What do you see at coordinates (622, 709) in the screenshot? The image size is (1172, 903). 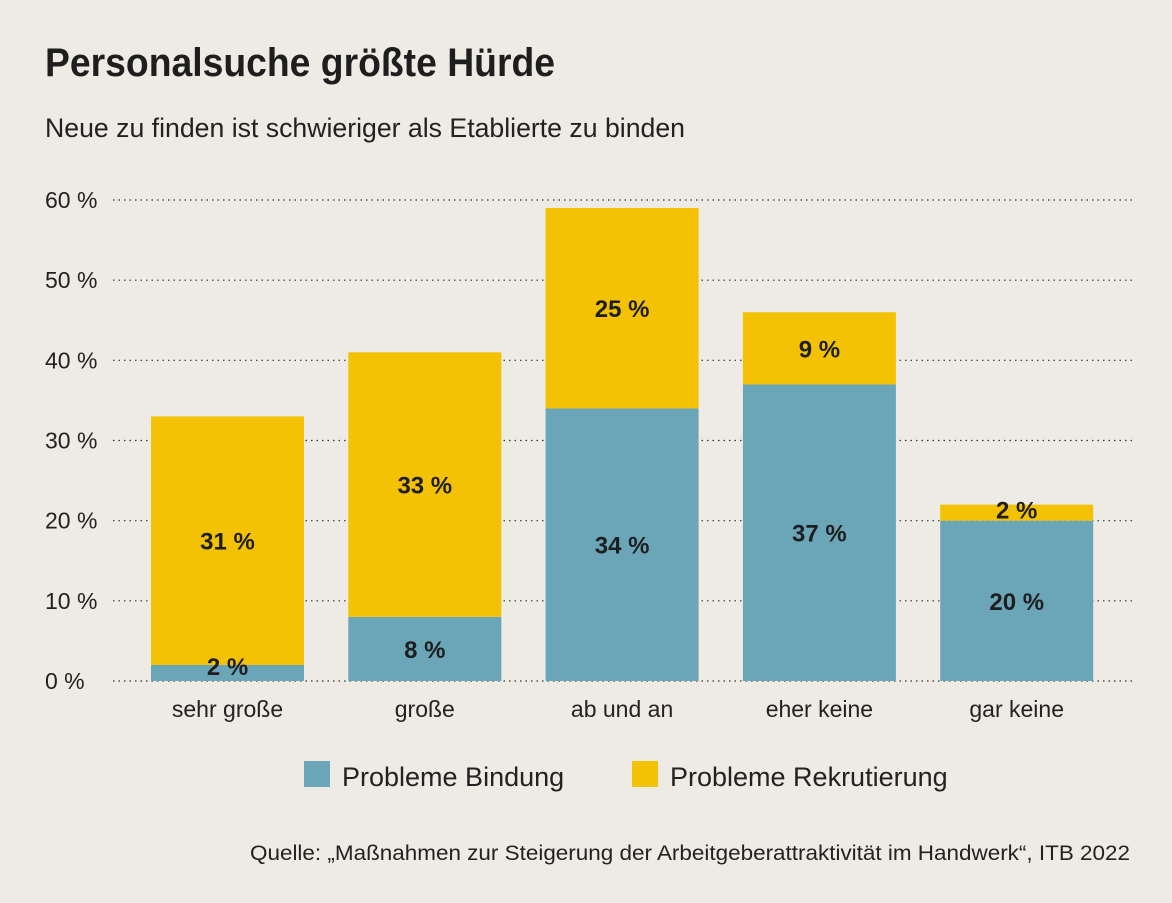 I see `category-label: ab und an` at bounding box center [622, 709].